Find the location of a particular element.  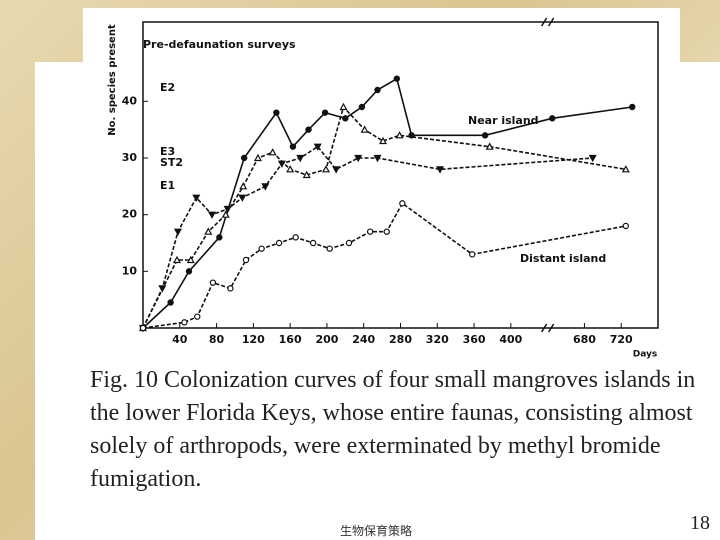

y-tick-label: 10 is located at coordinates (130, 270).